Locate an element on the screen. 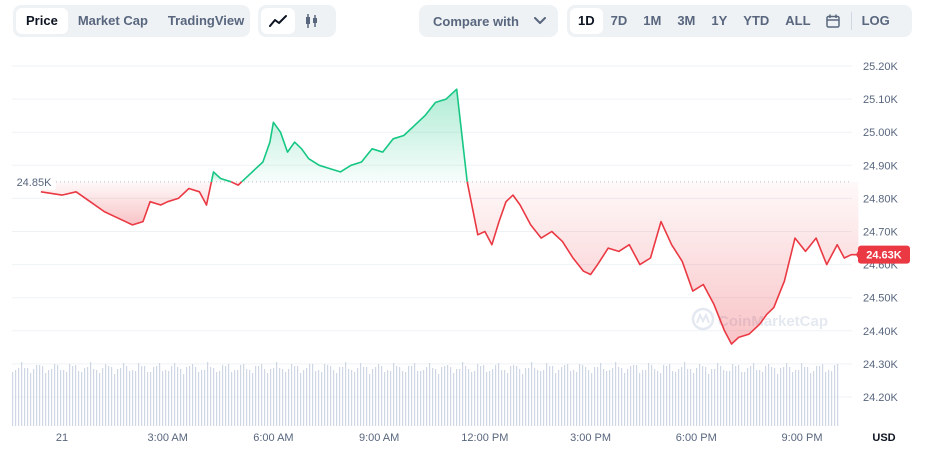 Image resolution: width=942 pixels, height=451 pixels. range-1d: 1D is located at coordinates (586, 21).